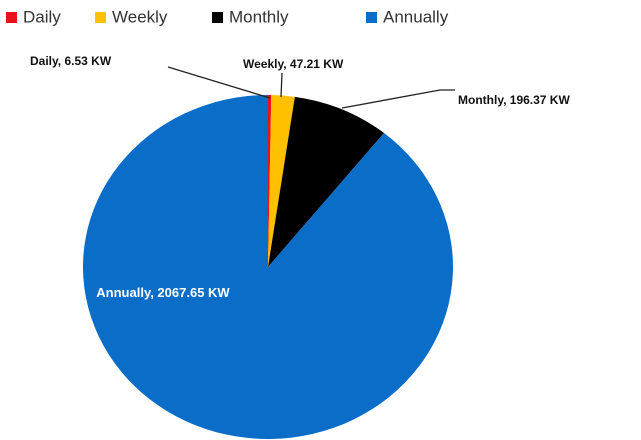 Image resolution: width=641 pixels, height=440 pixels. Describe the element at coordinates (416, 16) in the screenshot. I see `legend-label: Annually` at that location.